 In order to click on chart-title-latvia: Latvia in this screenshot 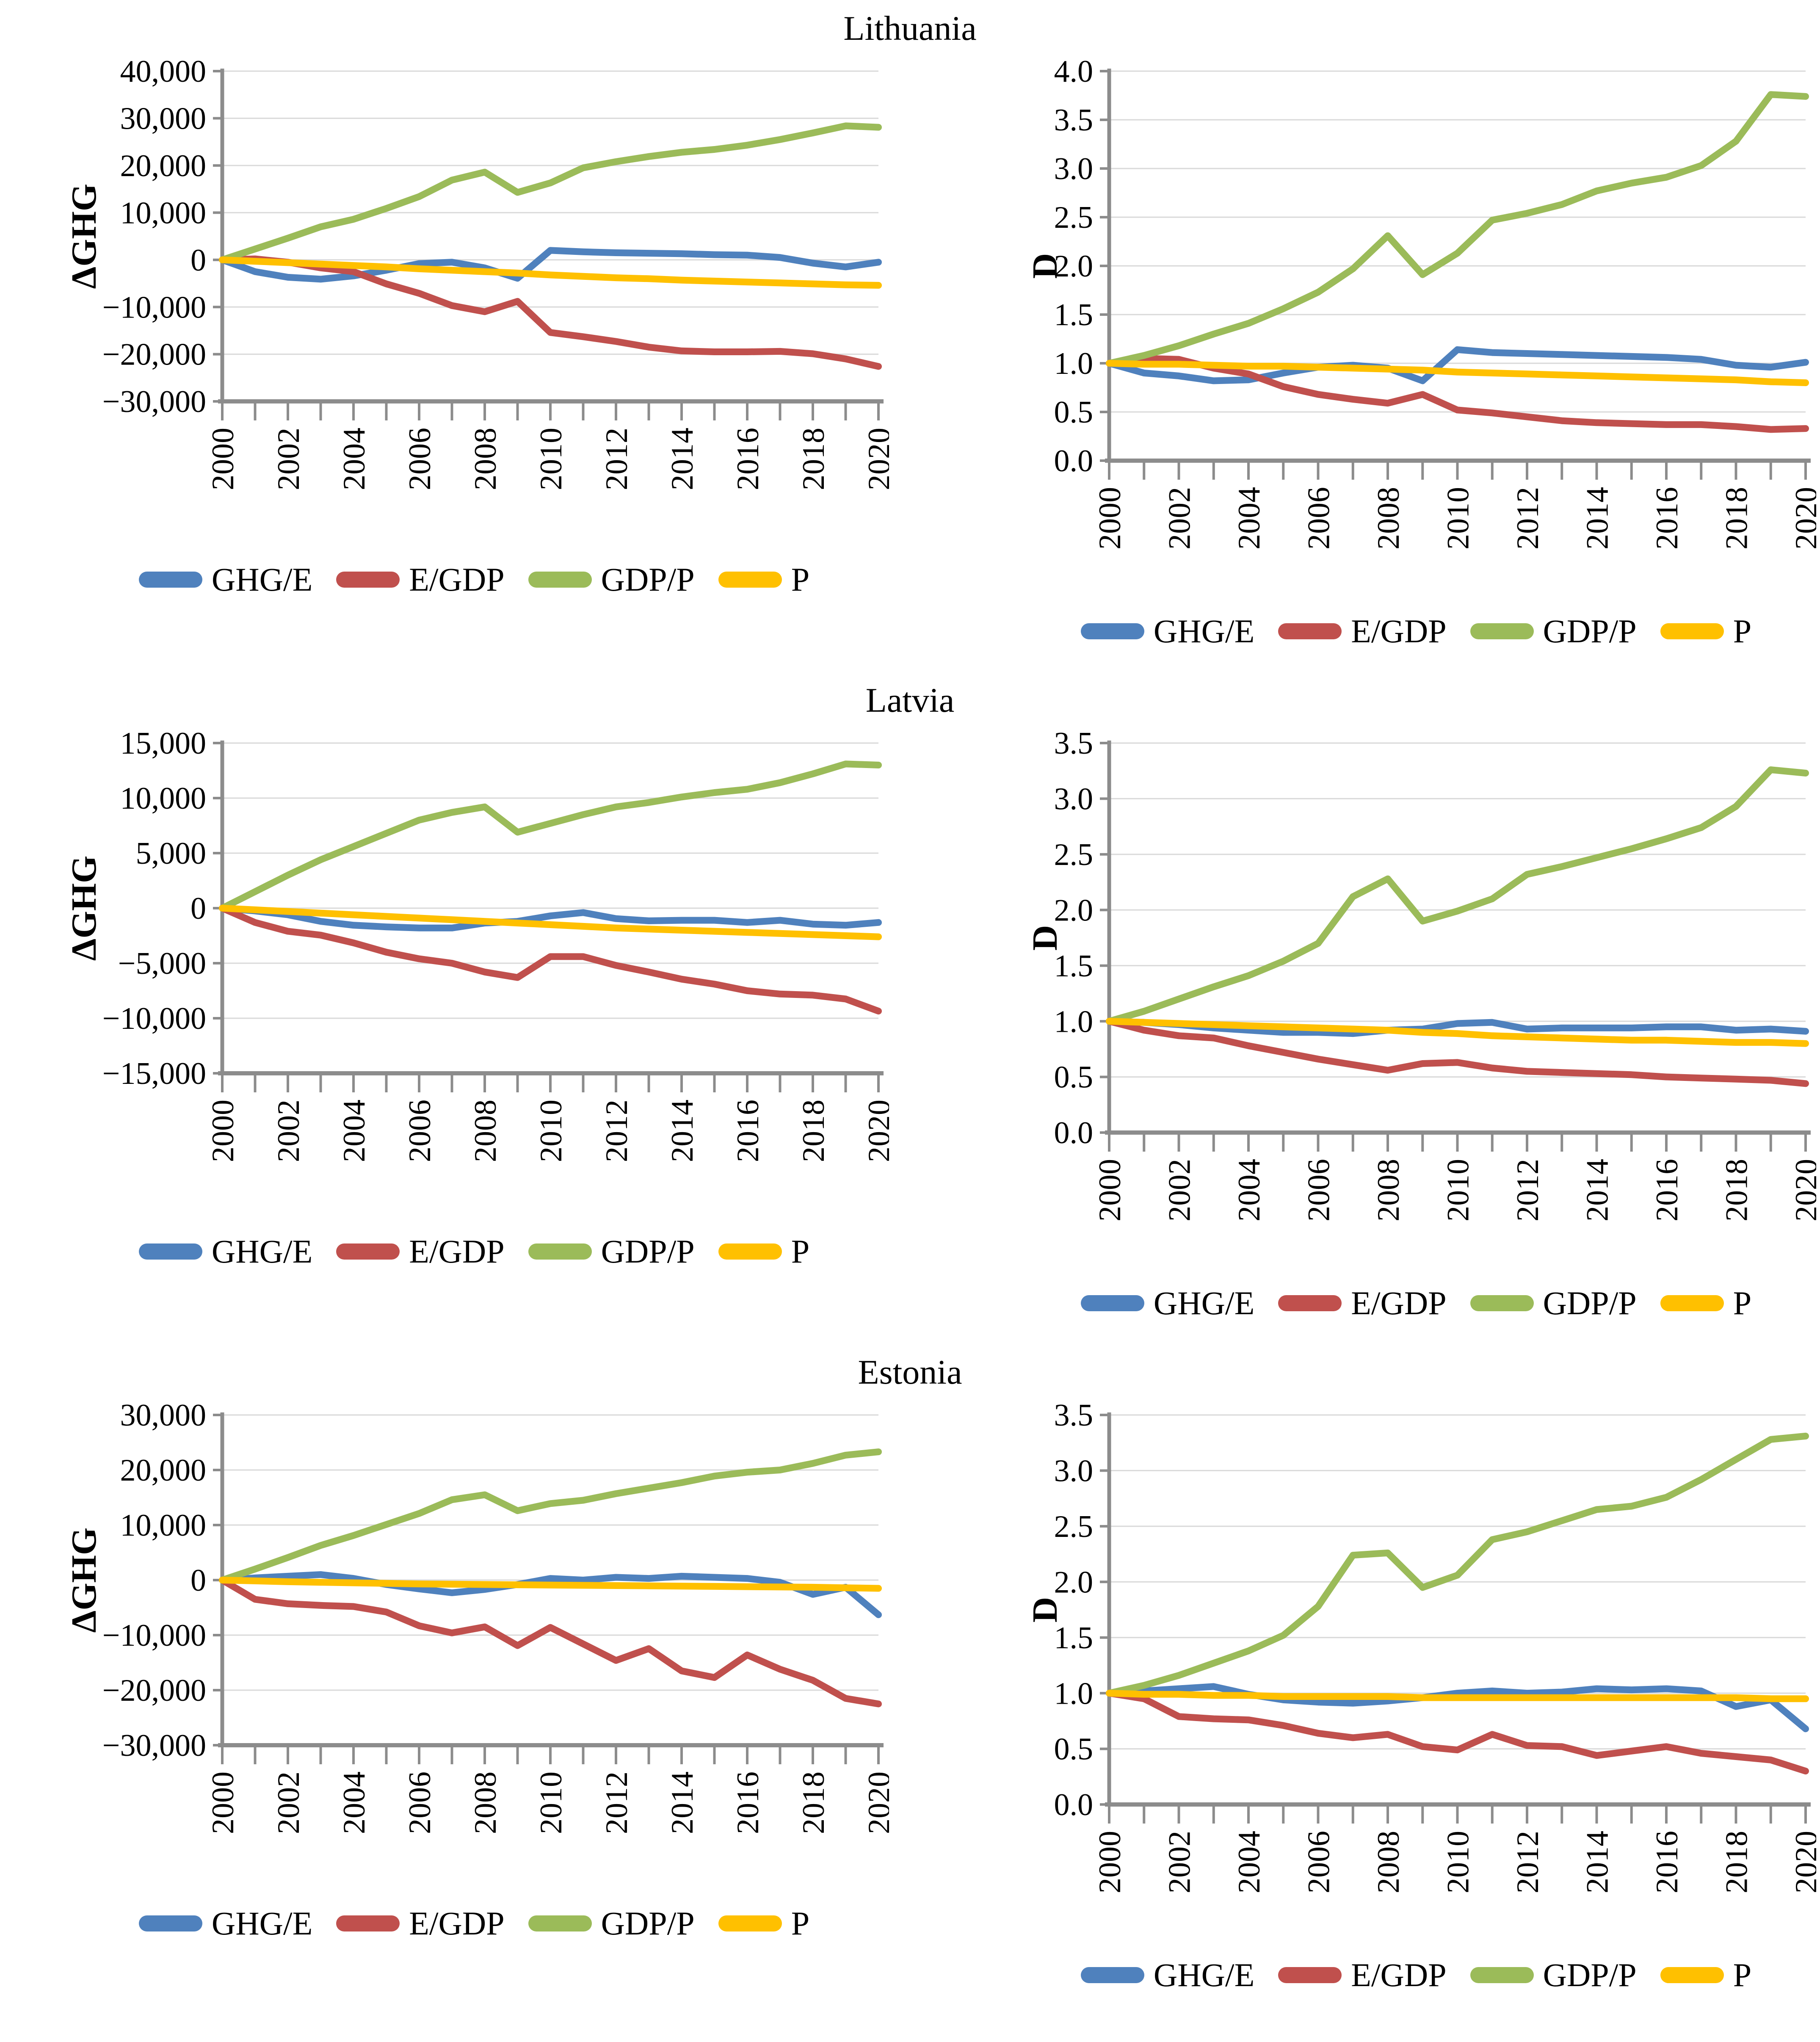, I will do `click(910, 700)`.